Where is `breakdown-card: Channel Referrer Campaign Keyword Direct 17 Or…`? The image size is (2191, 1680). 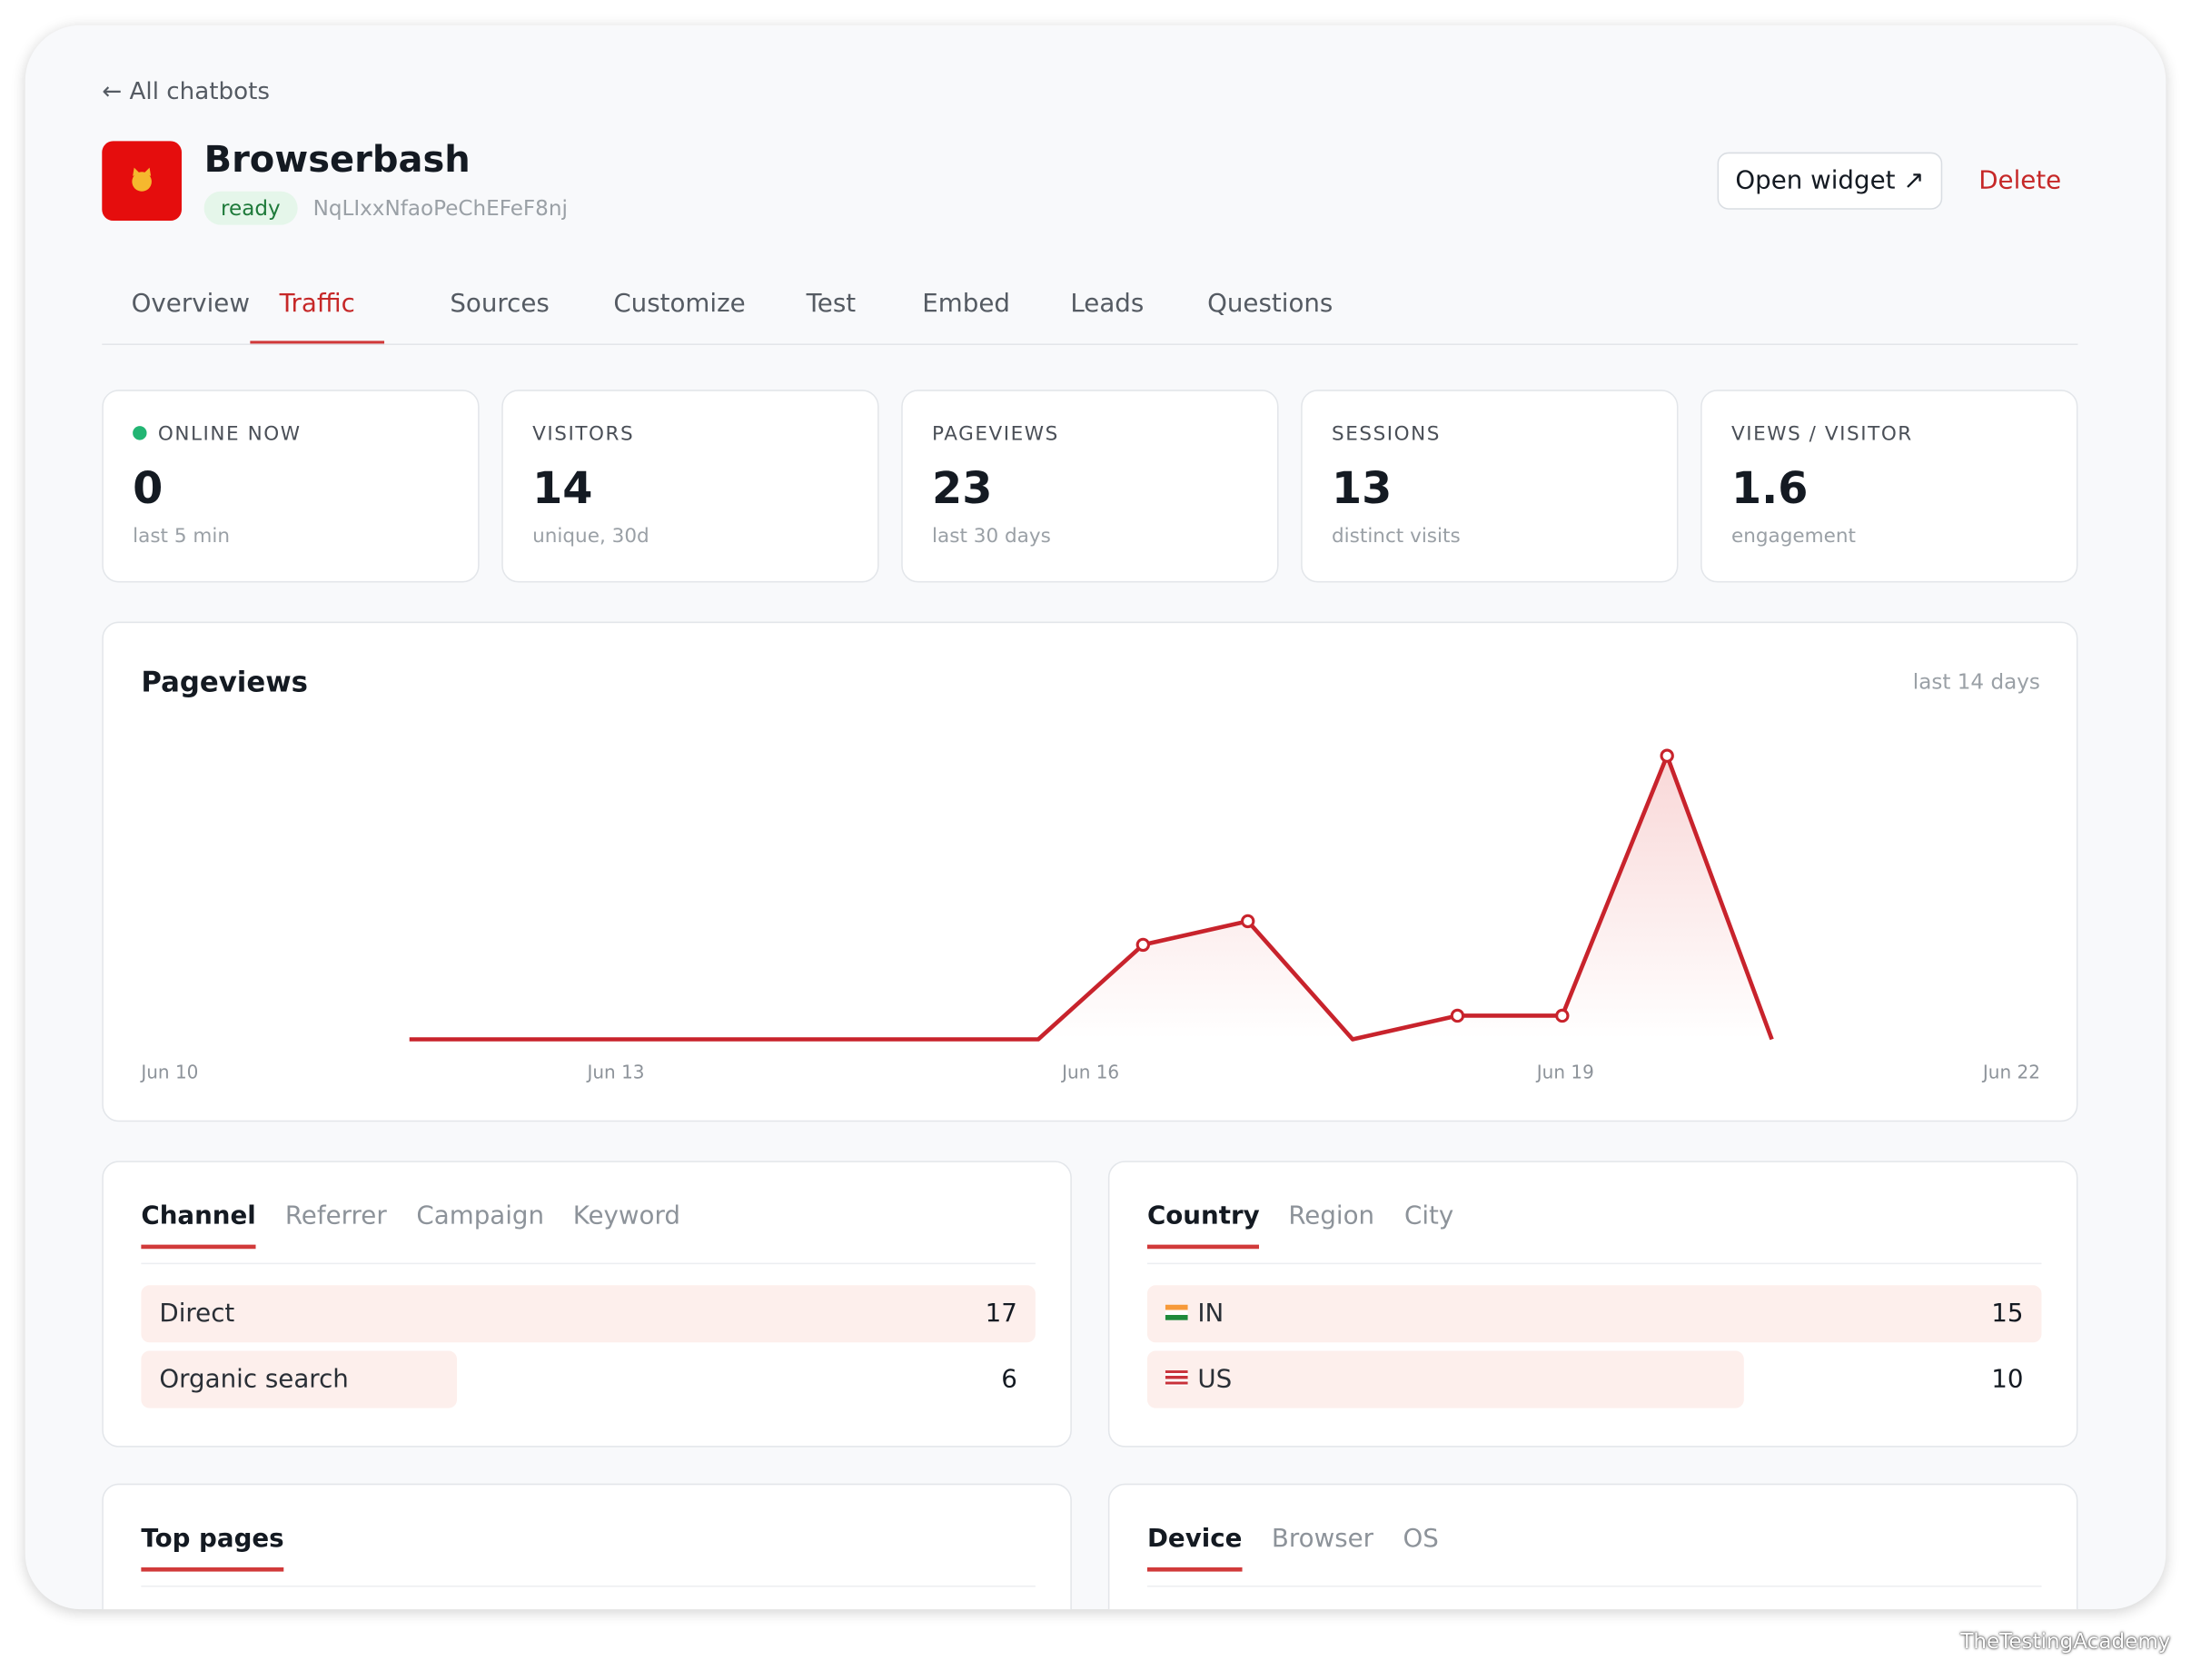
breakdown-card: Channel Referrer Campaign Keyword Direct 17 Or… is located at coordinates (587, 1305).